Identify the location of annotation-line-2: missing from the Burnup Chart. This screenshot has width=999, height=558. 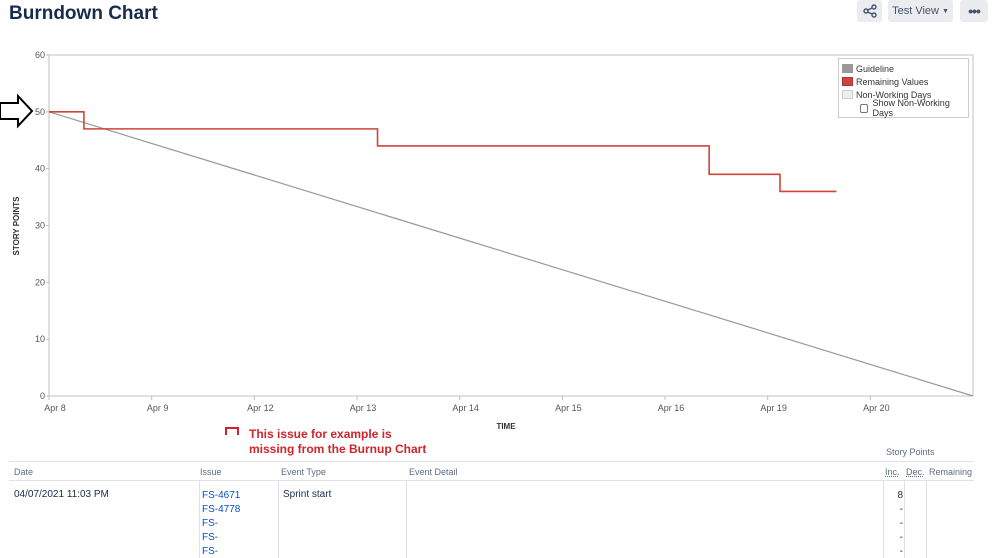
(338, 449).